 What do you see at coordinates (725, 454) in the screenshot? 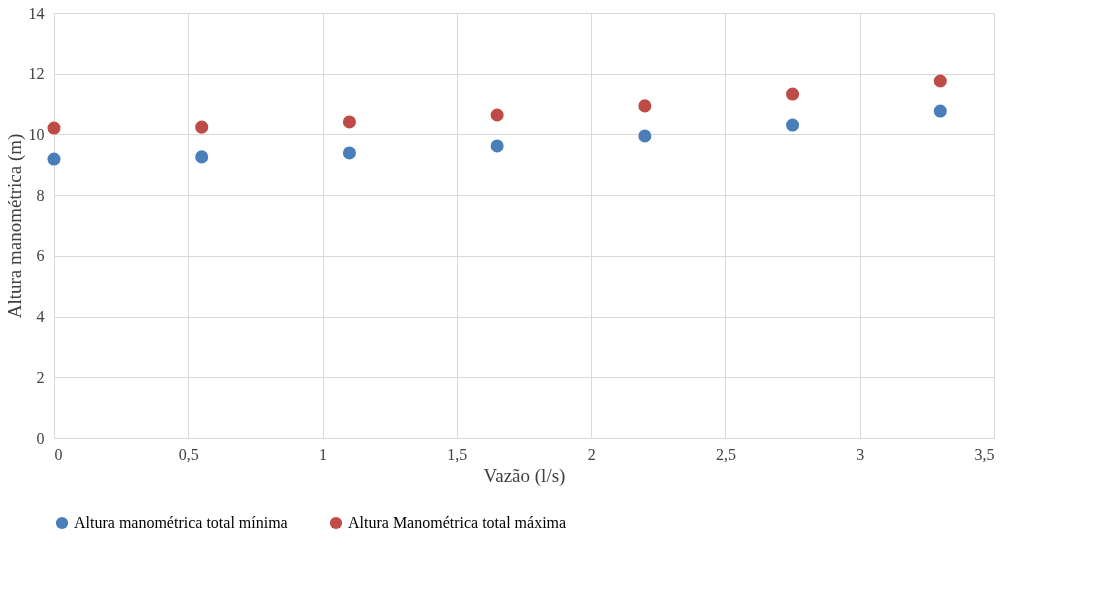
I see `x-tick-label: 2,5` at bounding box center [725, 454].